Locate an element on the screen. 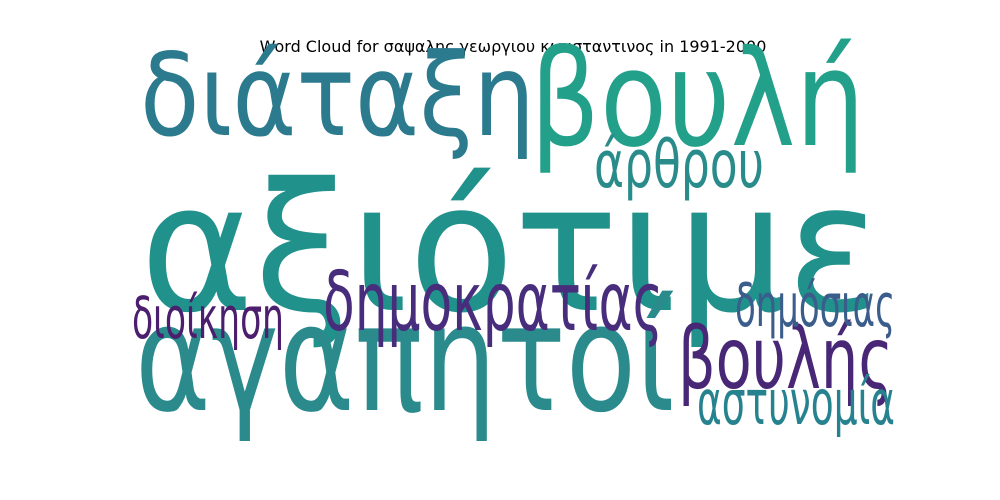 The height and width of the screenshot is (500, 1000). word-voulis: βουλής is located at coordinates (785, 359).